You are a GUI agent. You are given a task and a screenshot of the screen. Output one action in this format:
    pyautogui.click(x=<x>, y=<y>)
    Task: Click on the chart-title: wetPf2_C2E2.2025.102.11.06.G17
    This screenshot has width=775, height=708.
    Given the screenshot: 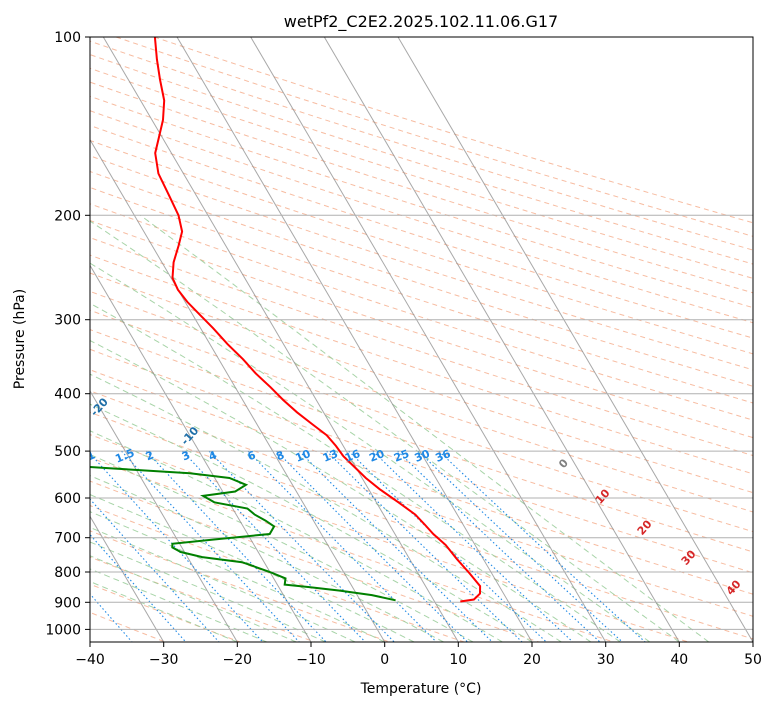 What is the action you would take?
    pyautogui.click(x=421, y=22)
    